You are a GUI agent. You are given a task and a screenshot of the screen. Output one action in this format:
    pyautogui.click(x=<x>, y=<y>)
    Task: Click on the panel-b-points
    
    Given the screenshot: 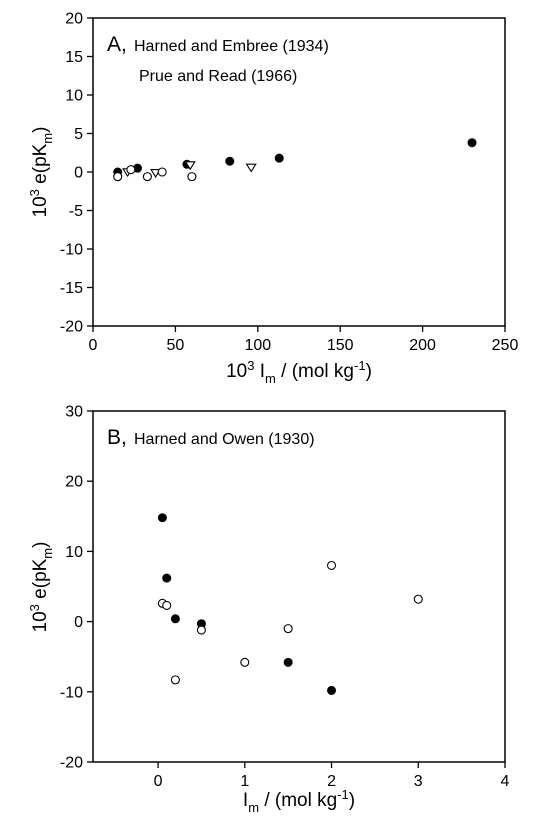 What is the action you would take?
    pyautogui.click(x=290, y=604)
    